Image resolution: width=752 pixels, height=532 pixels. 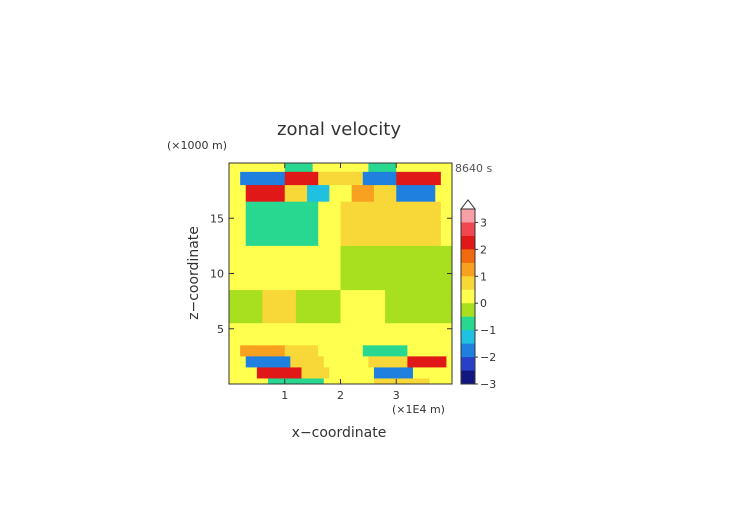 I want to click on colorbar: 3 2 1 0 −1 −2 −3, so click(x=477, y=295).